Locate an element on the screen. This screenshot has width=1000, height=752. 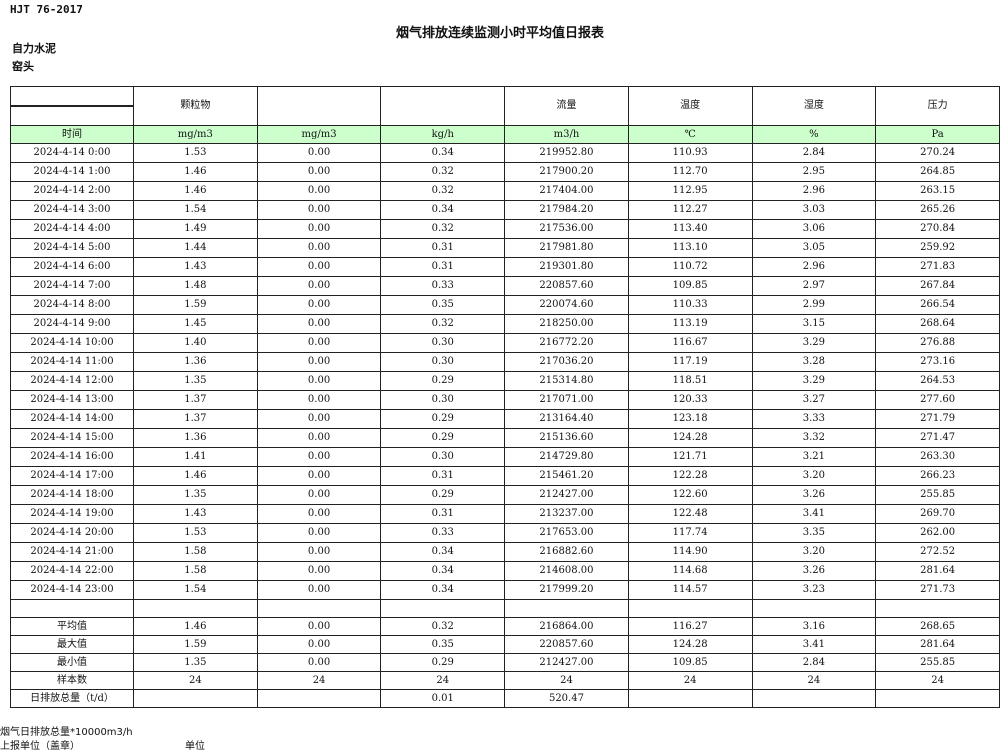
parameter-header-row: 颗粒物 流量 温度 湿度 压力 is located at coordinates (505, 106).